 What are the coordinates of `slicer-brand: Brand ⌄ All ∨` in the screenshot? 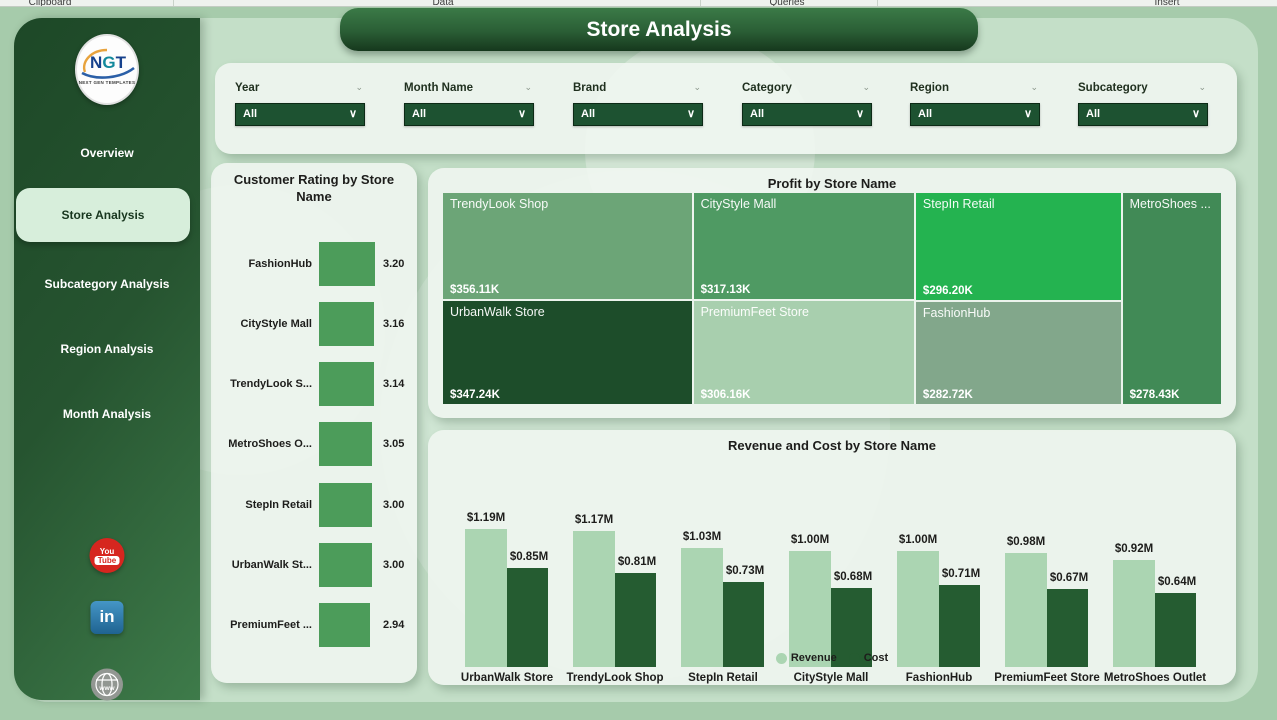 It's located at (638, 104).